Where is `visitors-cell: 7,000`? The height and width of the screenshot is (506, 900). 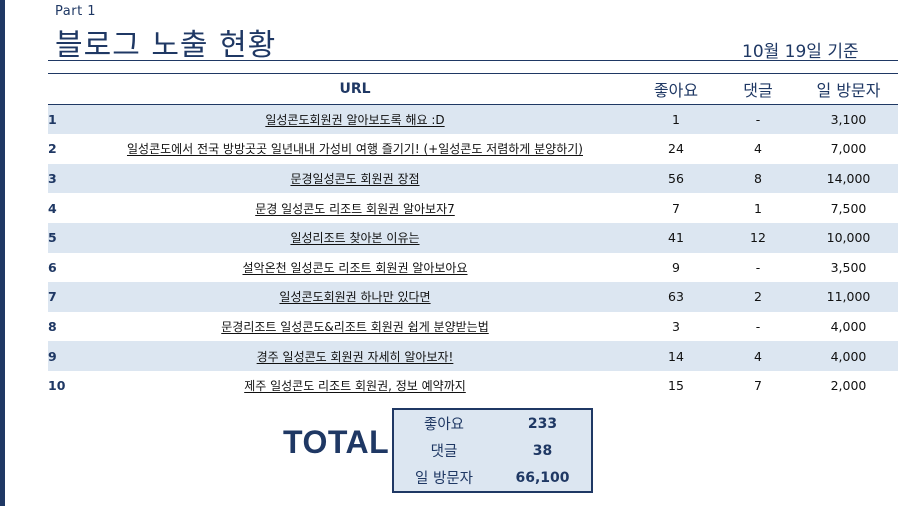 visitors-cell: 7,000 is located at coordinates (848, 149).